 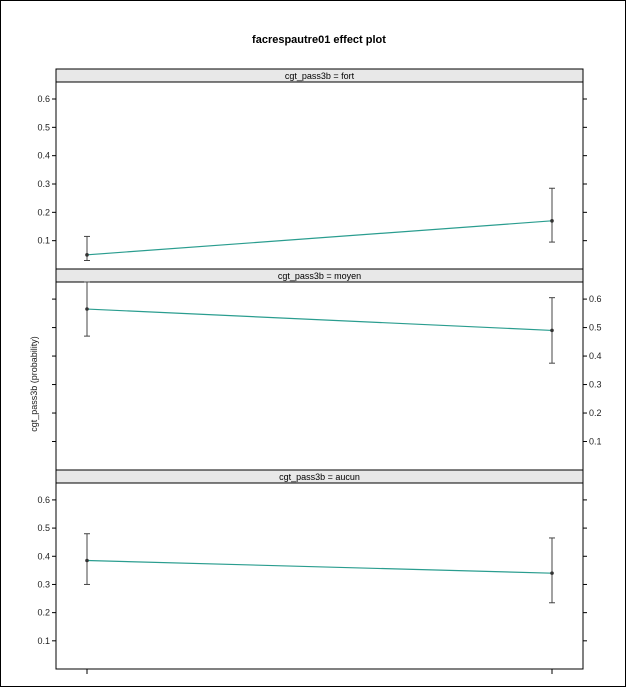 I want to click on panel-strip-label: cgt_pass3b = aucun, so click(x=319, y=477).